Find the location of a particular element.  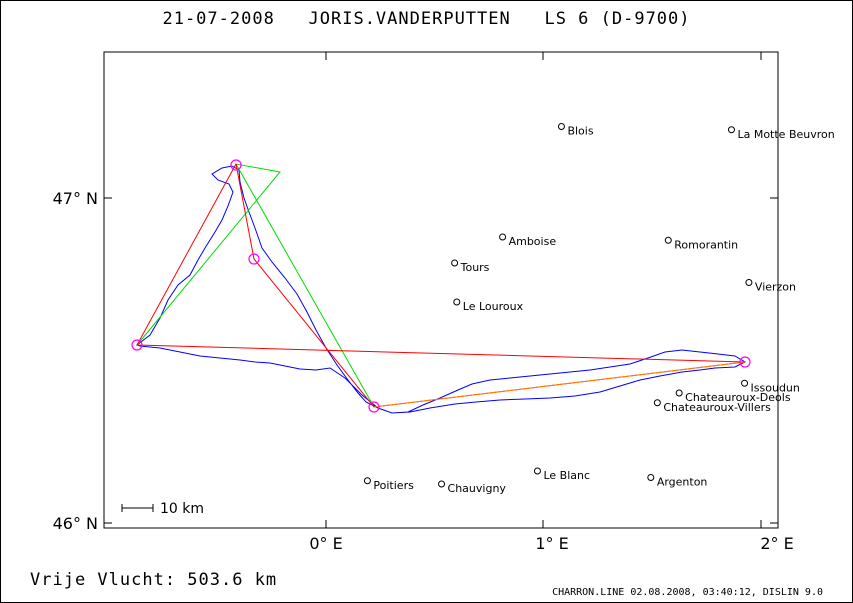

distance-readout: Vrije Vlucht: 503.6 km is located at coordinates (154, 580).